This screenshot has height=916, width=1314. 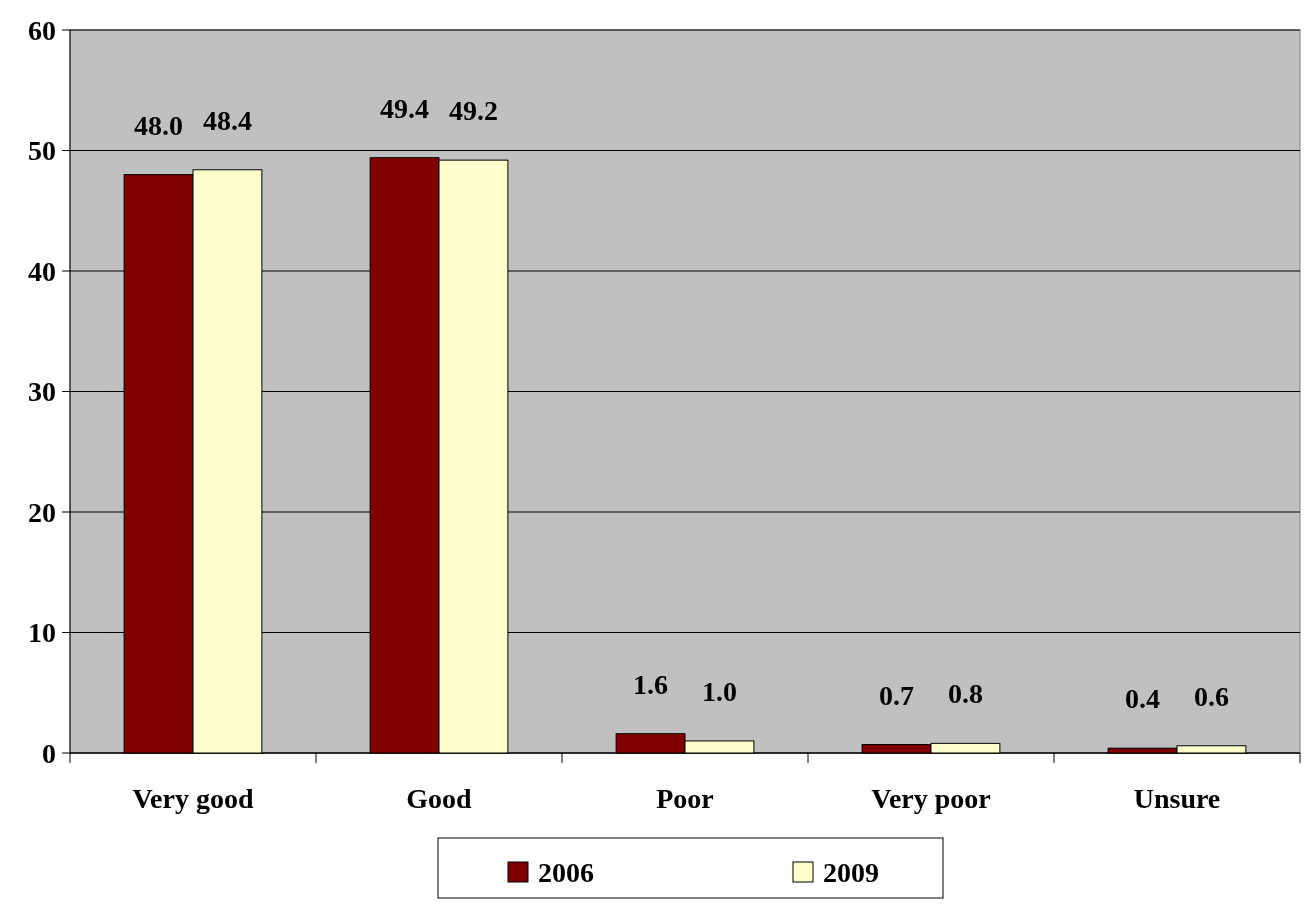 I want to click on legend-label: 2009, so click(x=851, y=872).